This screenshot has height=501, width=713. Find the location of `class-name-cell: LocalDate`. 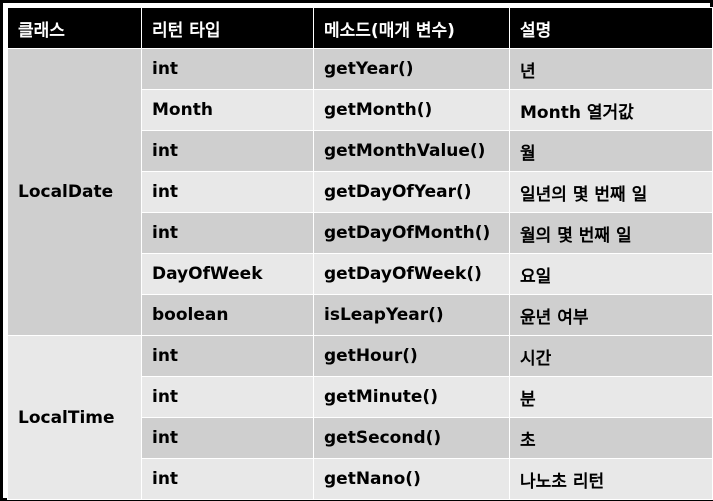

class-name-cell: LocalDate is located at coordinates (74, 192).